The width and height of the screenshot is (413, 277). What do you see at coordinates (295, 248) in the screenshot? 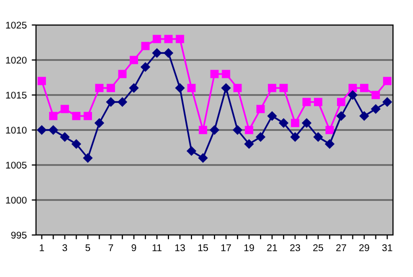
I see `x-tick-label: 23` at bounding box center [295, 248].